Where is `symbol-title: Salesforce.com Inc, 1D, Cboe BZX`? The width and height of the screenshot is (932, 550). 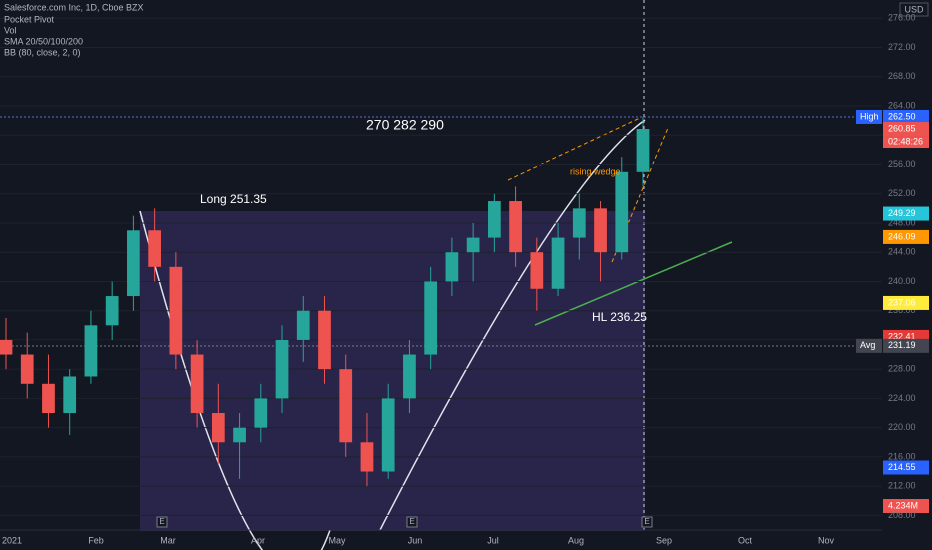
symbol-title: Salesforce.com Inc, 1D, Cboe BZX is located at coordinates (74, 7).